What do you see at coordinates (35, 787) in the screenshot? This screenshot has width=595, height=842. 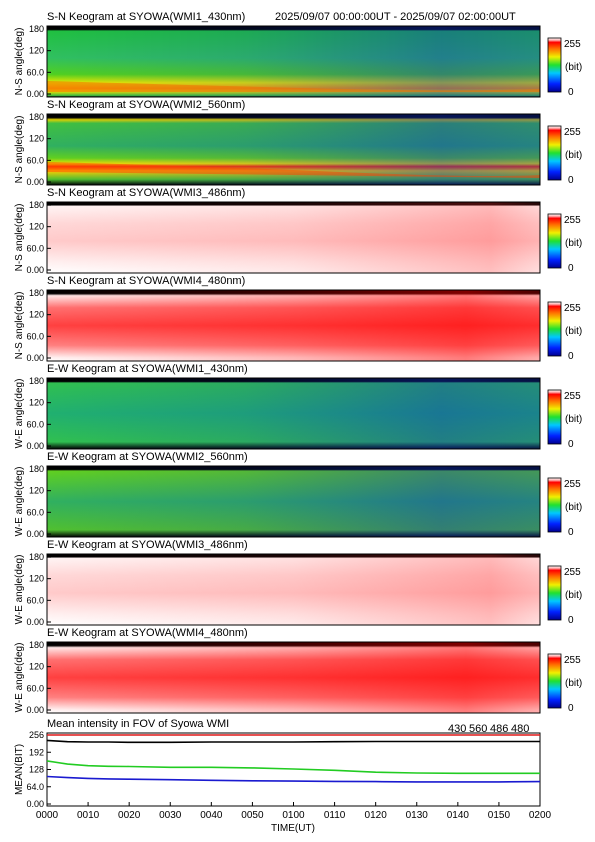 I see `y-tick-label: 64.0` at bounding box center [35, 787].